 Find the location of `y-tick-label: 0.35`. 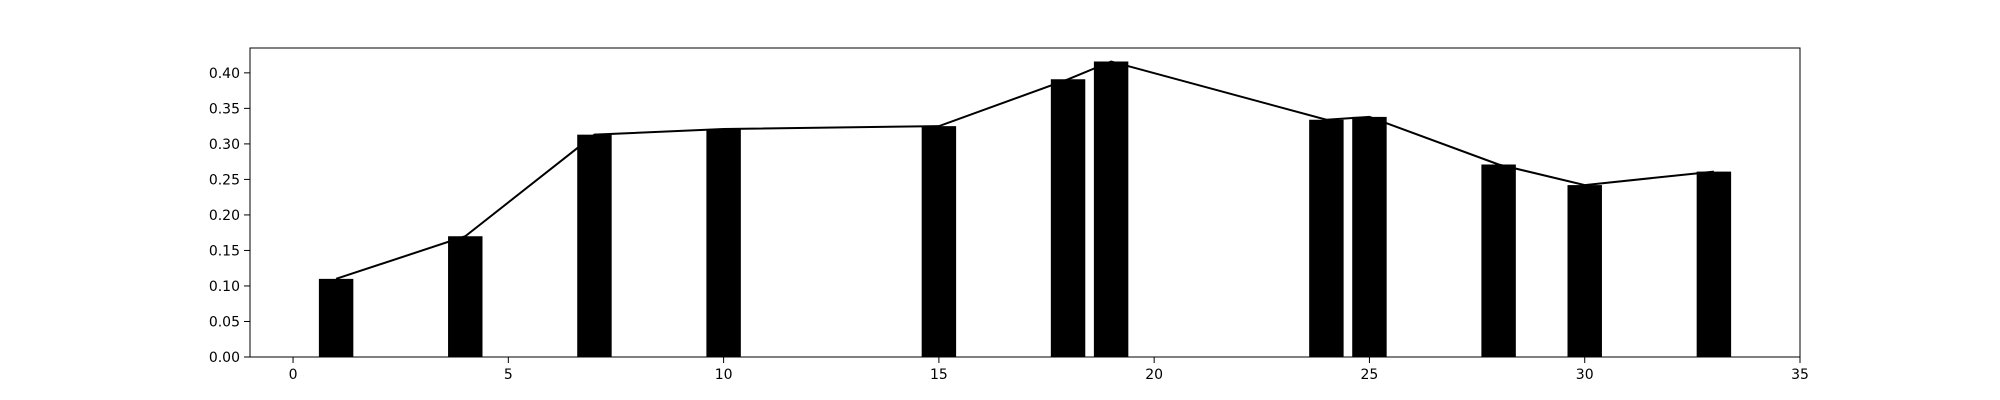

y-tick-label: 0.35 is located at coordinates (224, 109).